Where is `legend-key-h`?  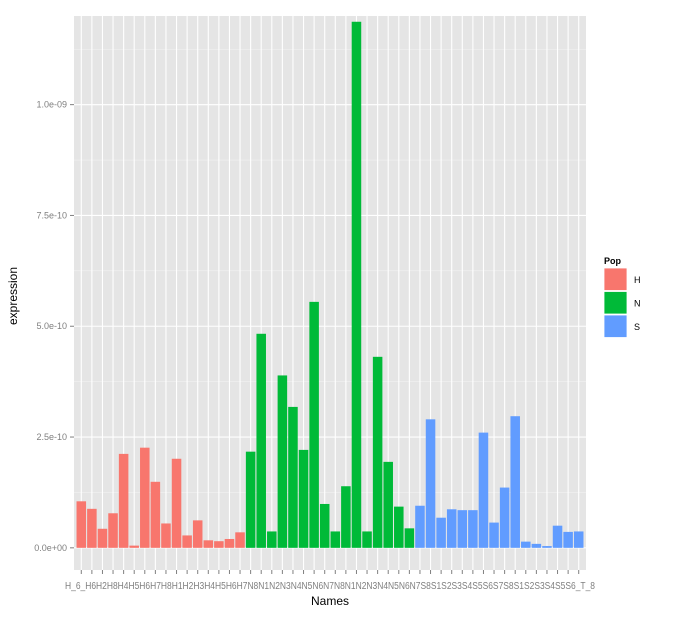 legend-key-h is located at coordinates (615, 279).